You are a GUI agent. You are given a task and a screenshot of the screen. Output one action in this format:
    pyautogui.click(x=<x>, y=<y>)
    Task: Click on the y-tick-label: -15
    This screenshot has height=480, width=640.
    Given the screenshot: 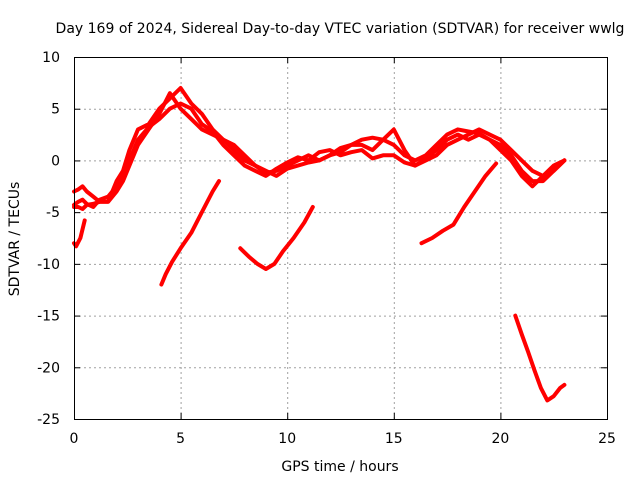 What is the action you would take?
    pyautogui.click(x=48, y=317)
    